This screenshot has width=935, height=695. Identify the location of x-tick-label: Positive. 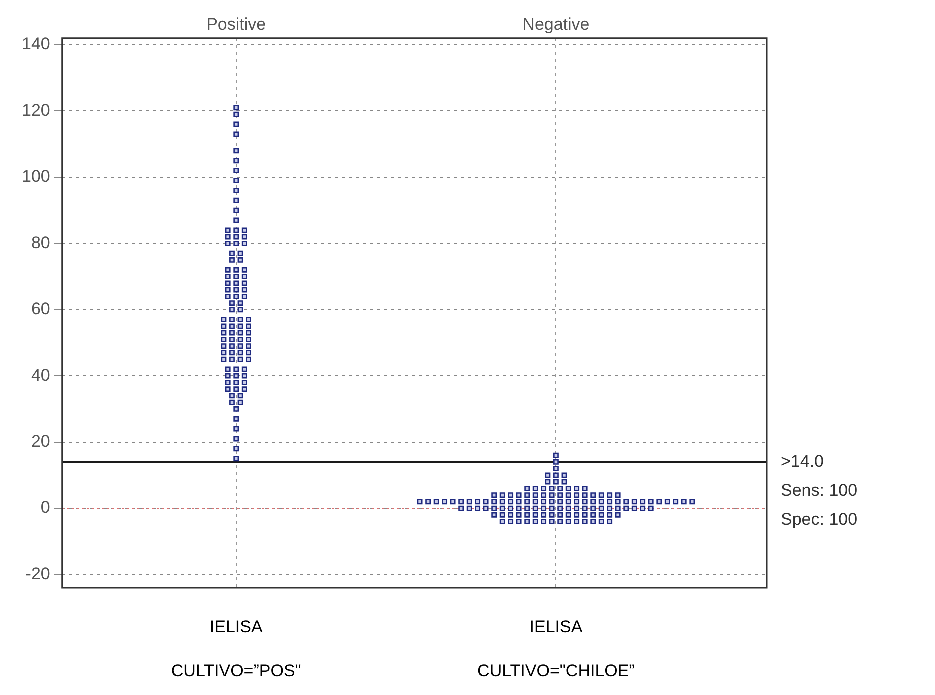
(236, 24).